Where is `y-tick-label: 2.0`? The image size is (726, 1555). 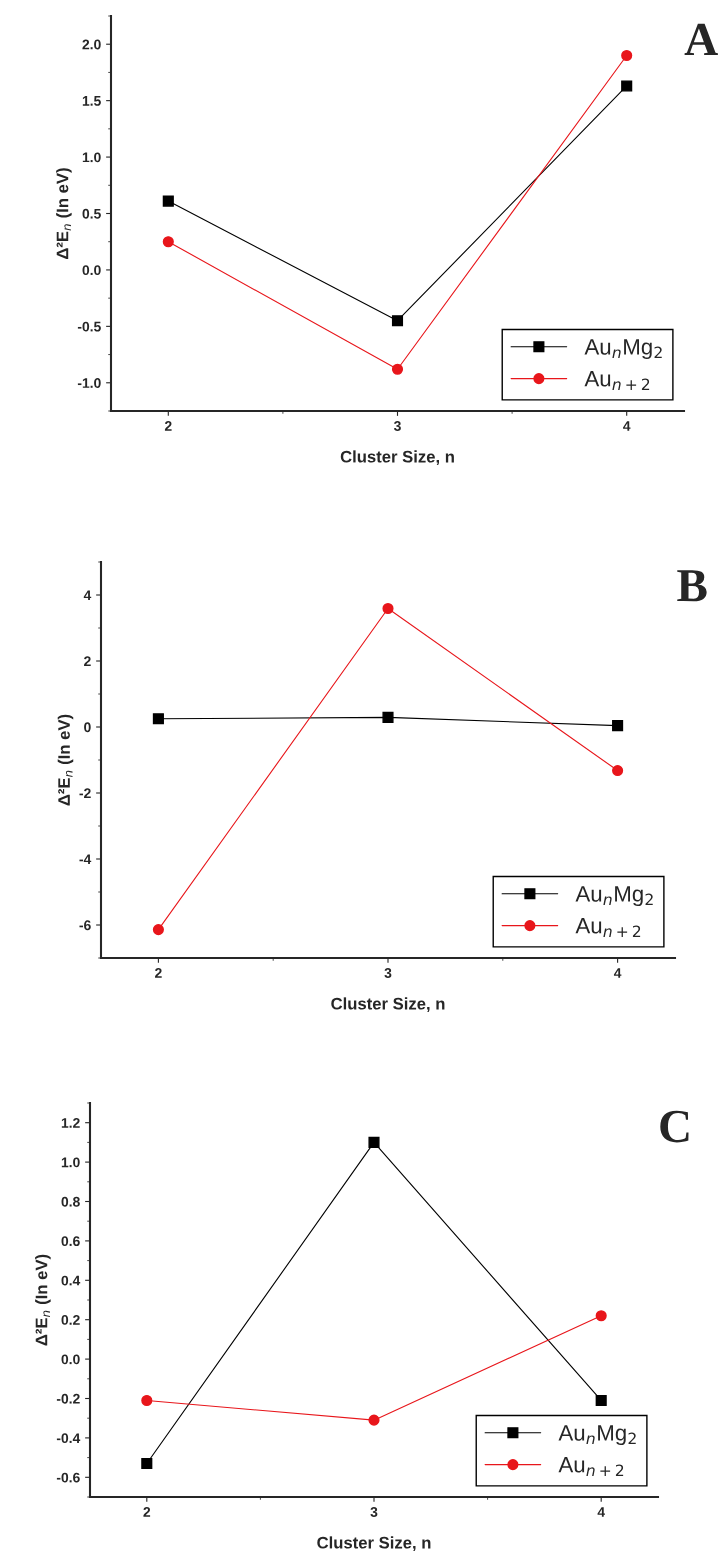 y-tick-label: 2.0 is located at coordinates (91, 44).